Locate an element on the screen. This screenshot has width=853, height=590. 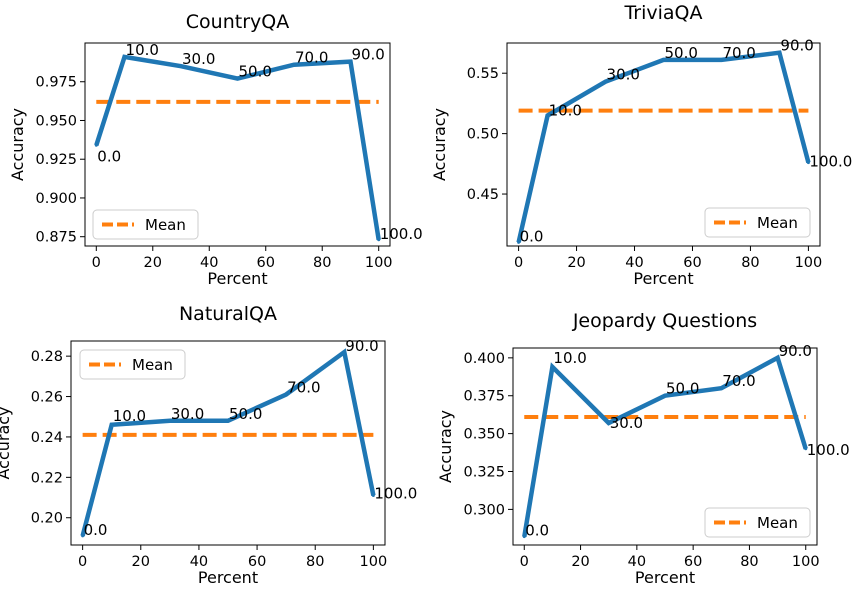
y-tick-label: 0.375 is located at coordinates (484, 397).